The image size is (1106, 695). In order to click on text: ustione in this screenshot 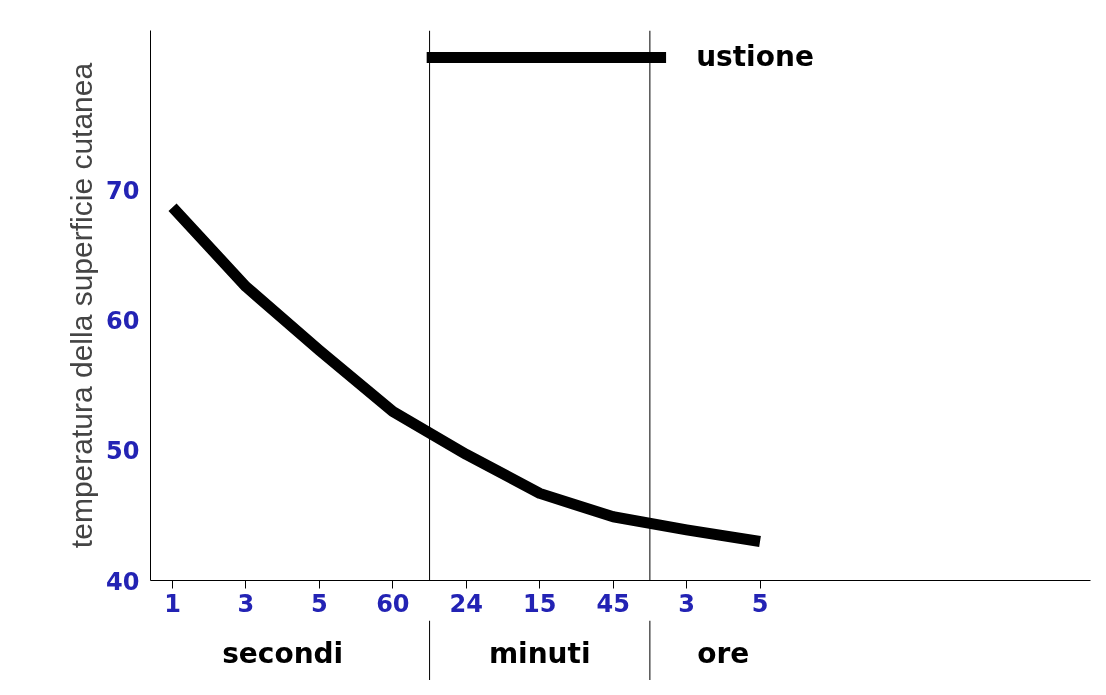, I will do `click(755, 56)`.